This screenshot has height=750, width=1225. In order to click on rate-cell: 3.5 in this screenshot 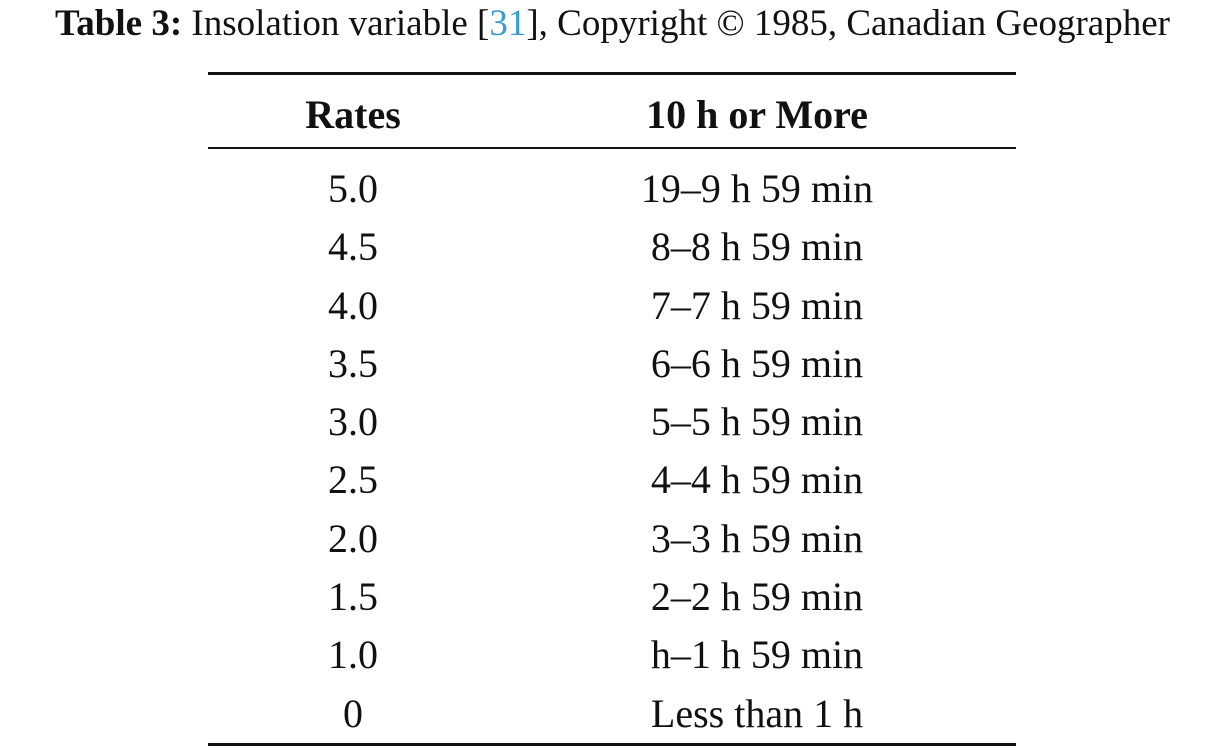, I will do `click(353, 363)`.